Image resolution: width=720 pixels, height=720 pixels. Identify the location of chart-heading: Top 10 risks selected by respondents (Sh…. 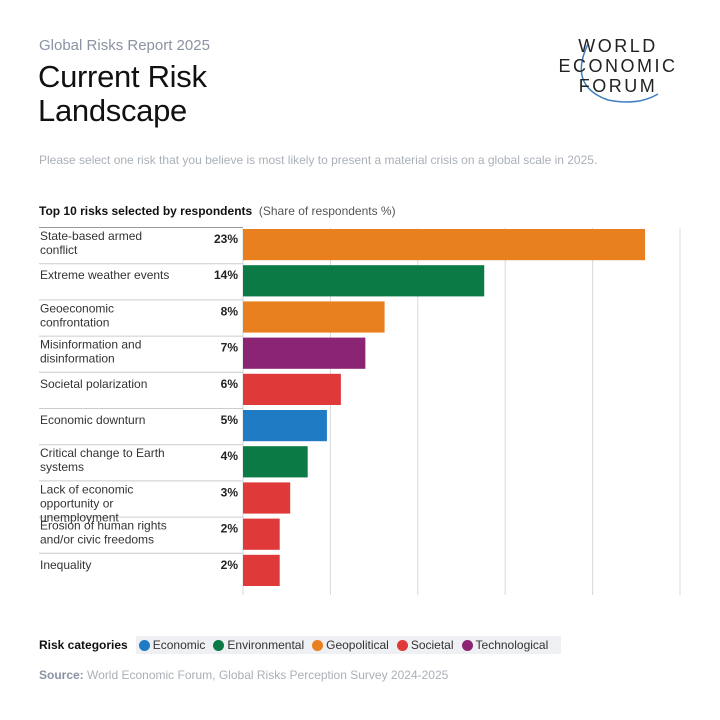
(217, 211).